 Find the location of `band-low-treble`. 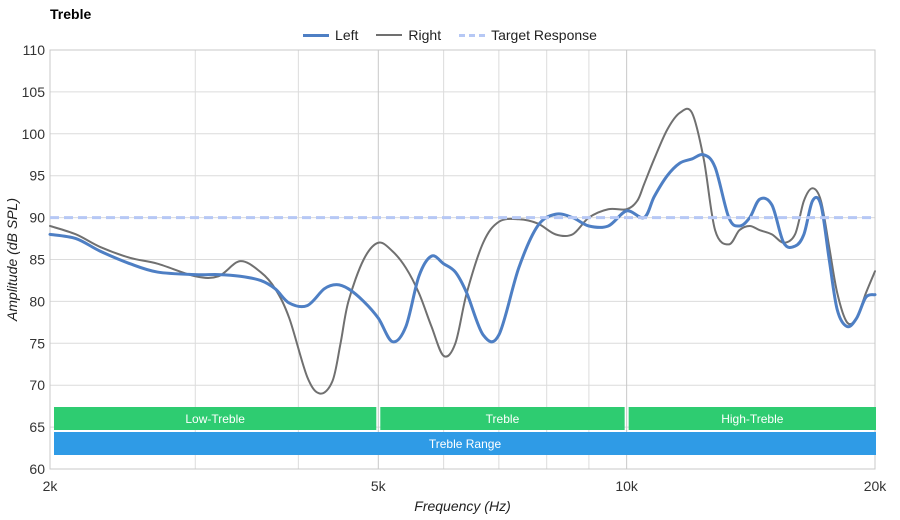

band-low-treble is located at coordinates (215, 418).